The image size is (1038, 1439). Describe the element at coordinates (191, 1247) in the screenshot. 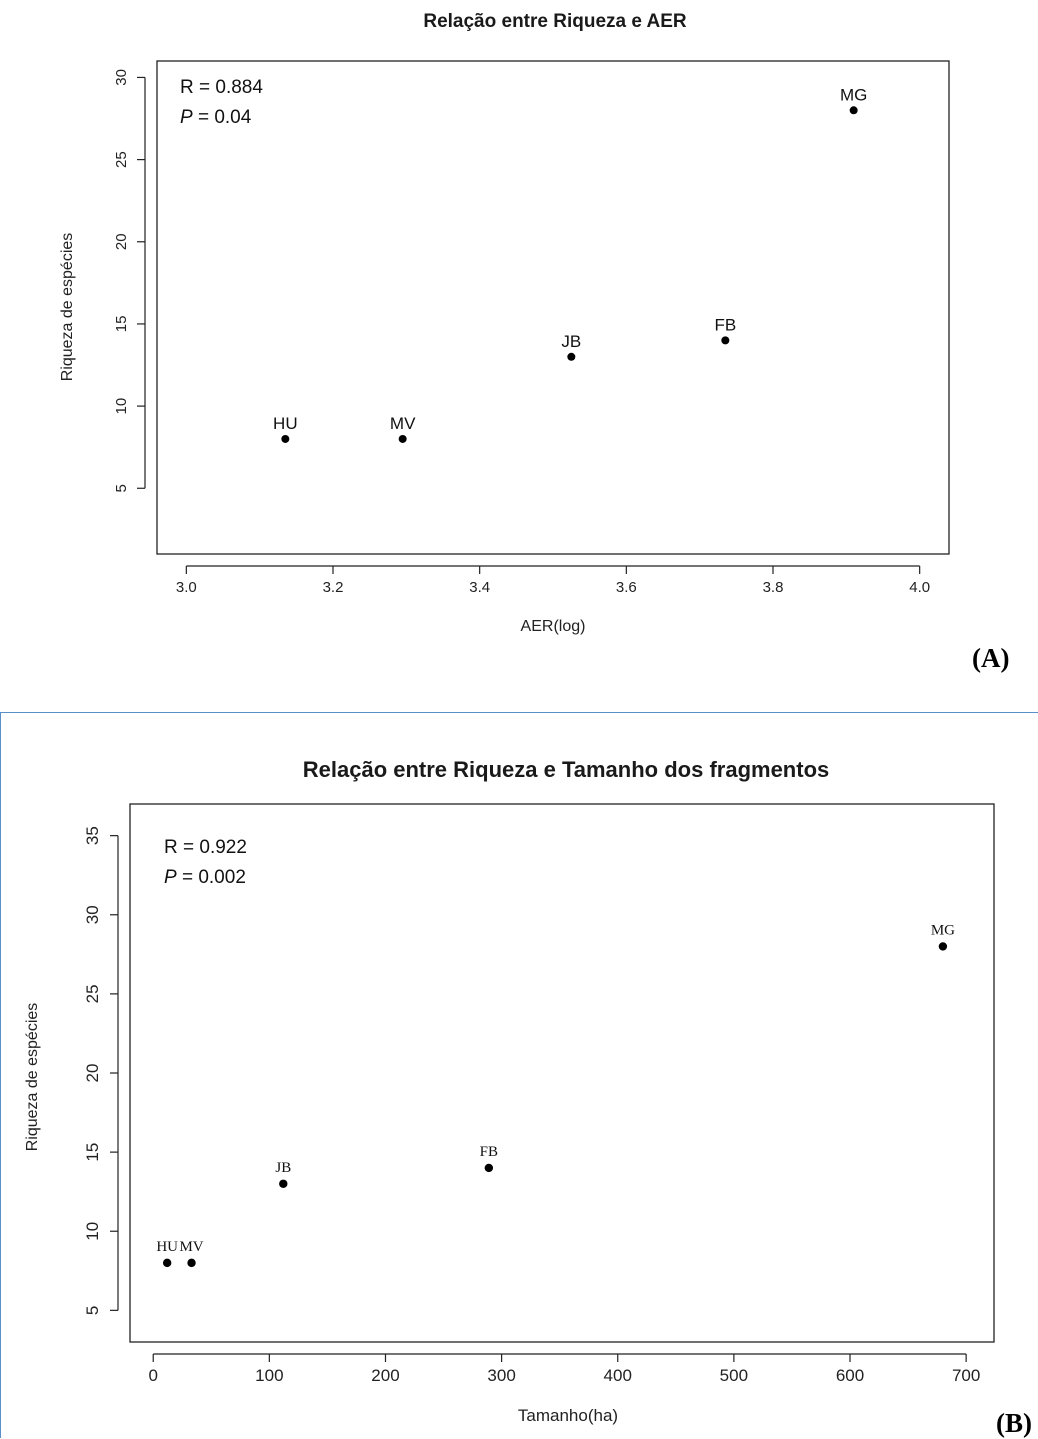

I see `chart-b-point-label-mv: MV` at that location.